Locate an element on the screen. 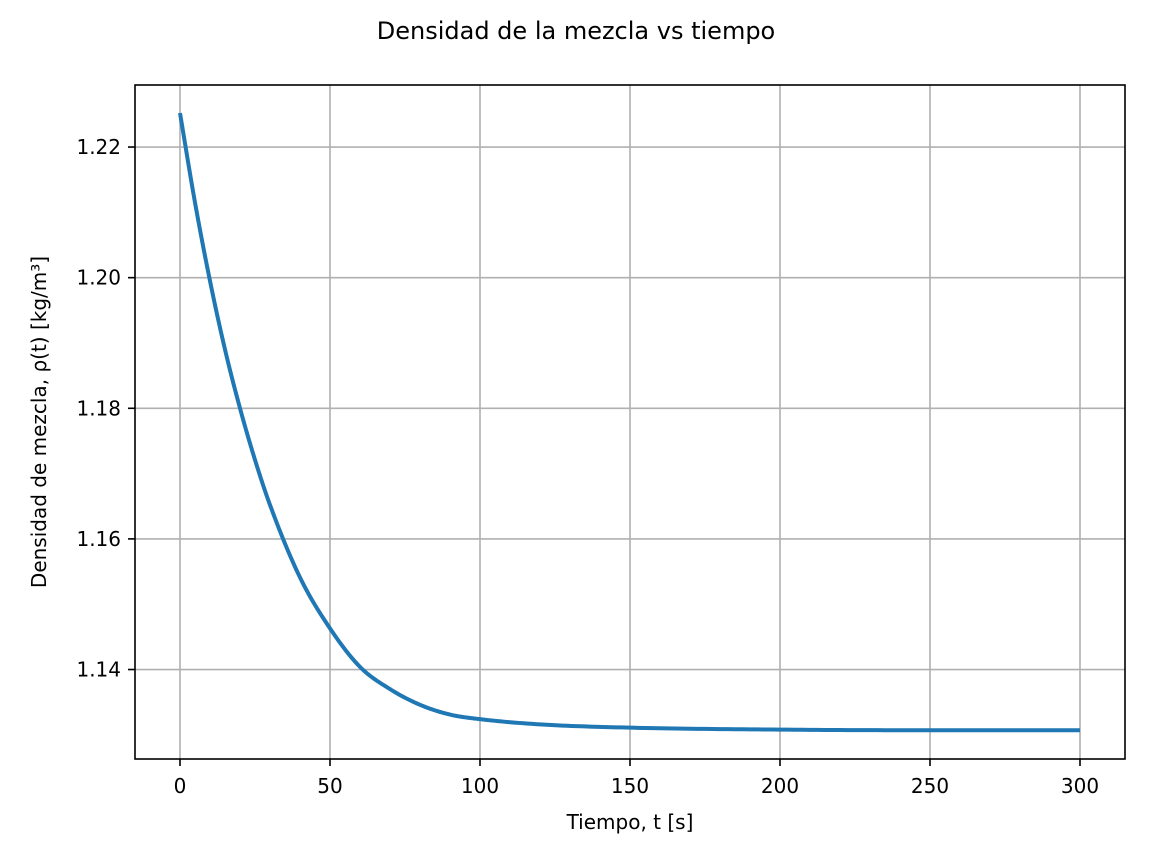 This screenshot has height=864, width=1152. chart-title: Densidad de la mezcla vs tiempo is located at coordinates (576, 31).